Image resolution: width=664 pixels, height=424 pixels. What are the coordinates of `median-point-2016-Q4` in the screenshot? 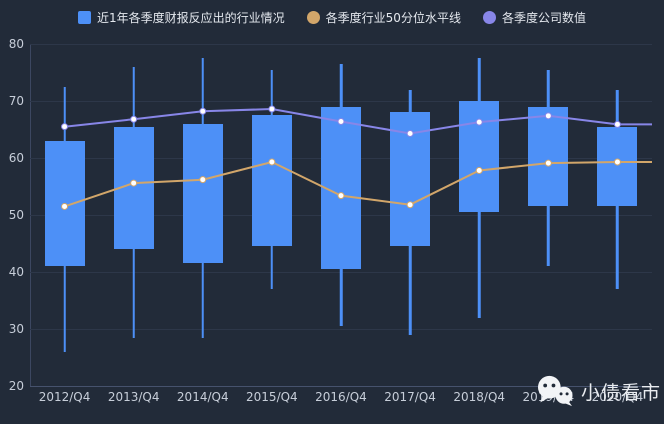 It's located at (341, 196).